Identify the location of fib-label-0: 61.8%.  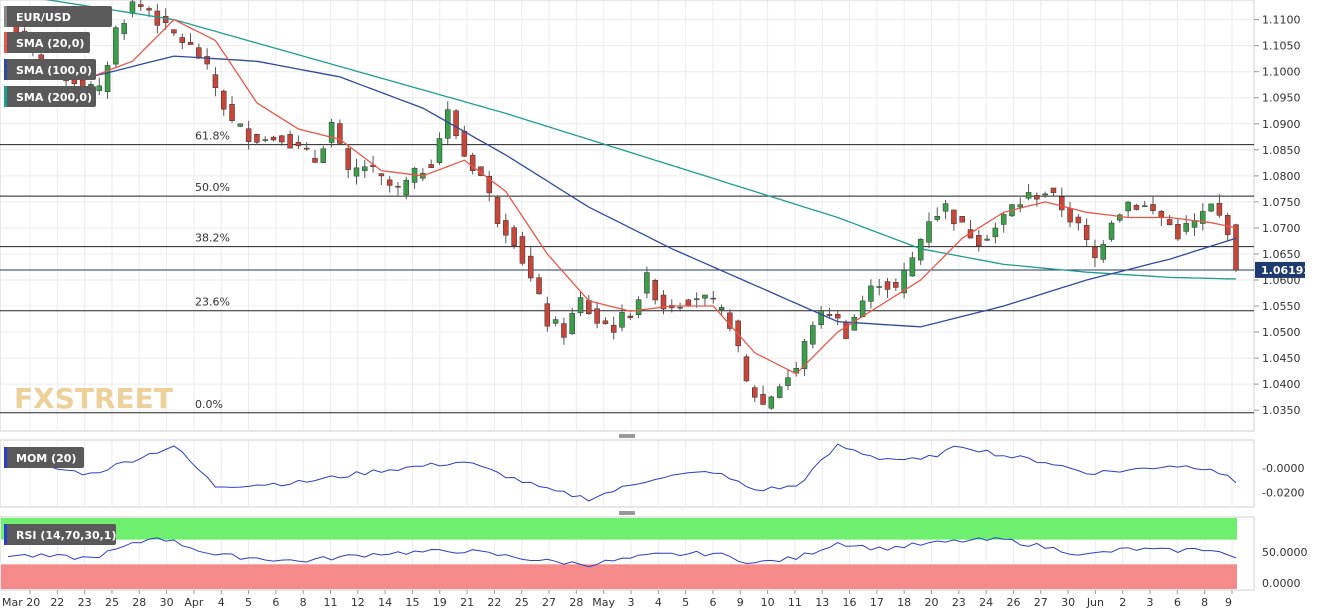
(212, 136).